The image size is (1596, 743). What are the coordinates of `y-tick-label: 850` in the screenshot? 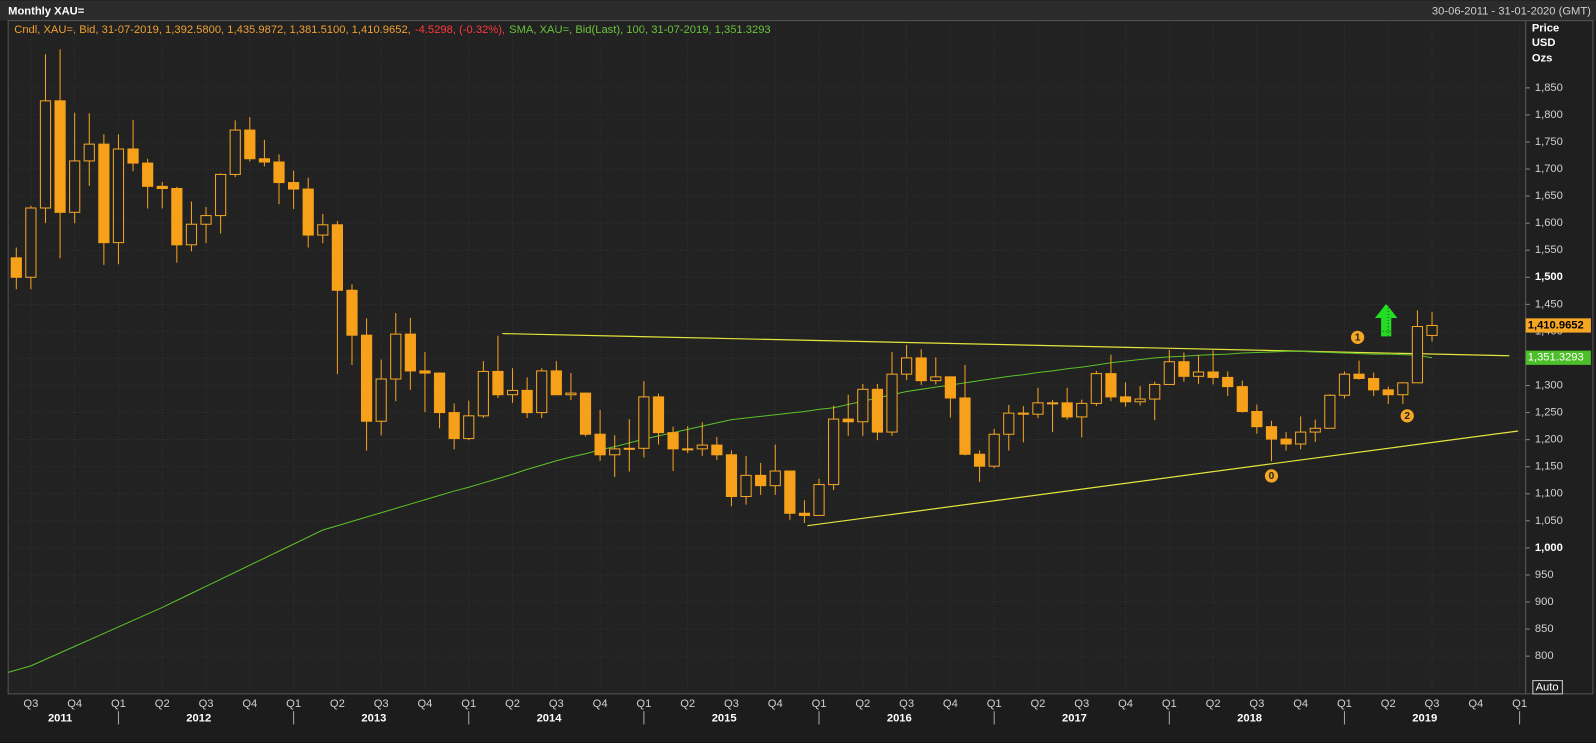 It's located at (1544, 629).